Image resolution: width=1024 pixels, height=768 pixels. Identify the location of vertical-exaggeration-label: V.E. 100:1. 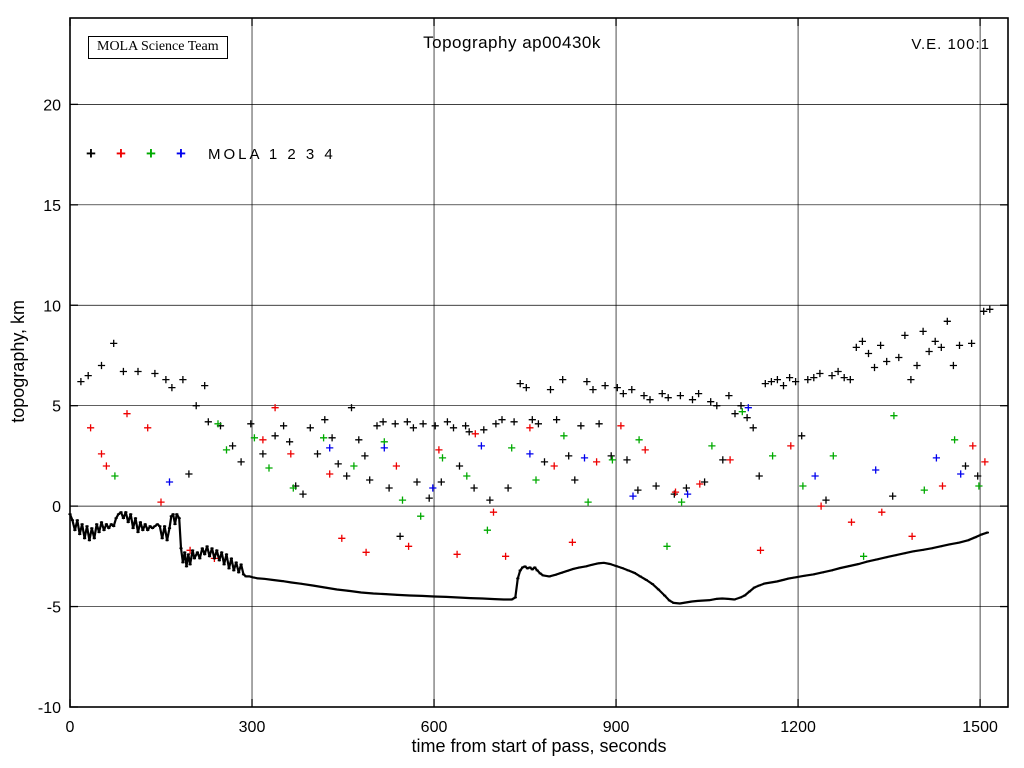
(950, 44).